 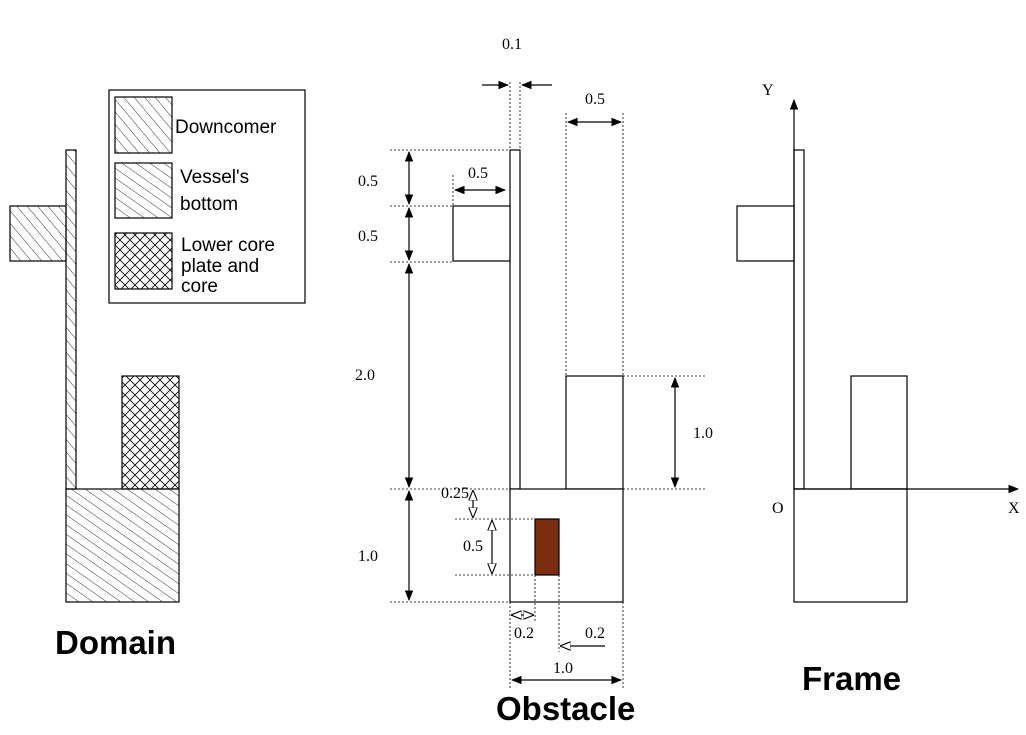 What do you see at coordinates (879, 432) in the screenshot?
I see `frame-core` at bounding box center [879, 432].